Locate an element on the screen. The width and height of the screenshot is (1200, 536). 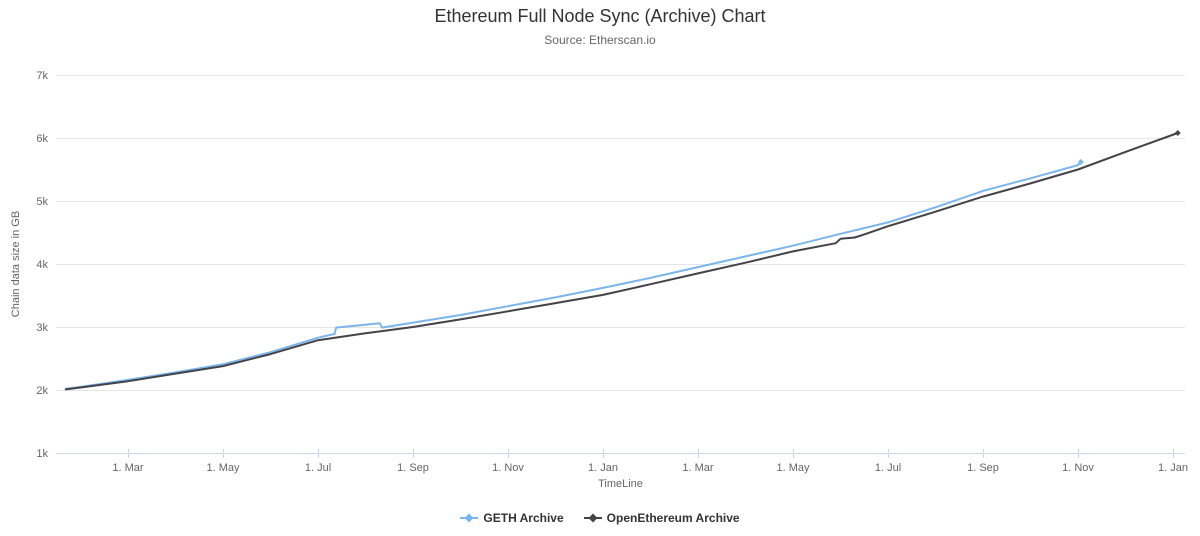
chart-subtitle: Source: Etherscan.io is located at coordinates (600, 40).